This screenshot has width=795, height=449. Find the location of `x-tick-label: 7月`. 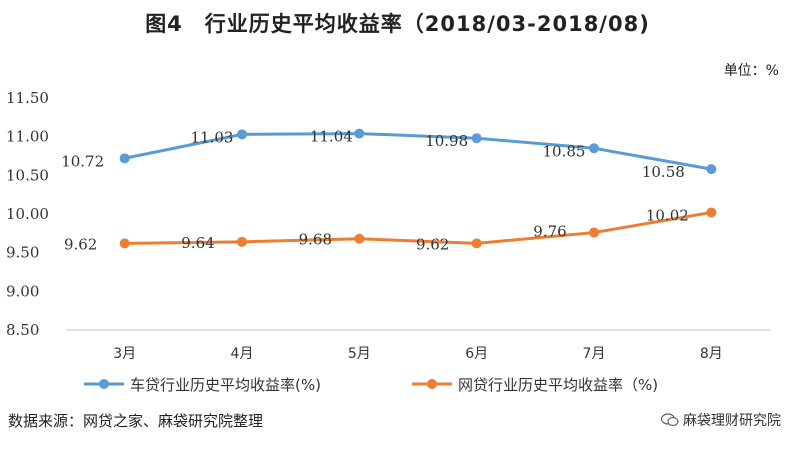

x-tick-label: 7月 is located at coordinates (594, 354).